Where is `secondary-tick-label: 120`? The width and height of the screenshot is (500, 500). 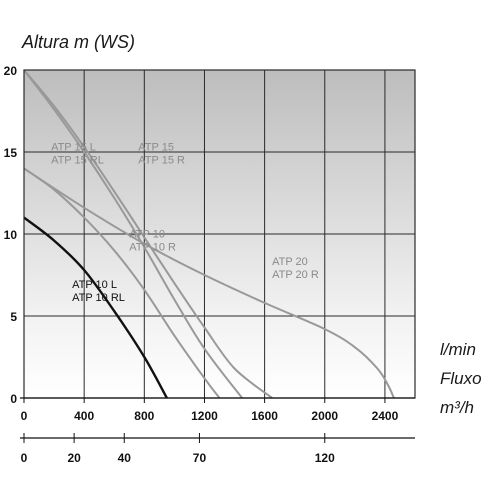 secondary-tick-label: 120 is located at coordinates (325, 458).